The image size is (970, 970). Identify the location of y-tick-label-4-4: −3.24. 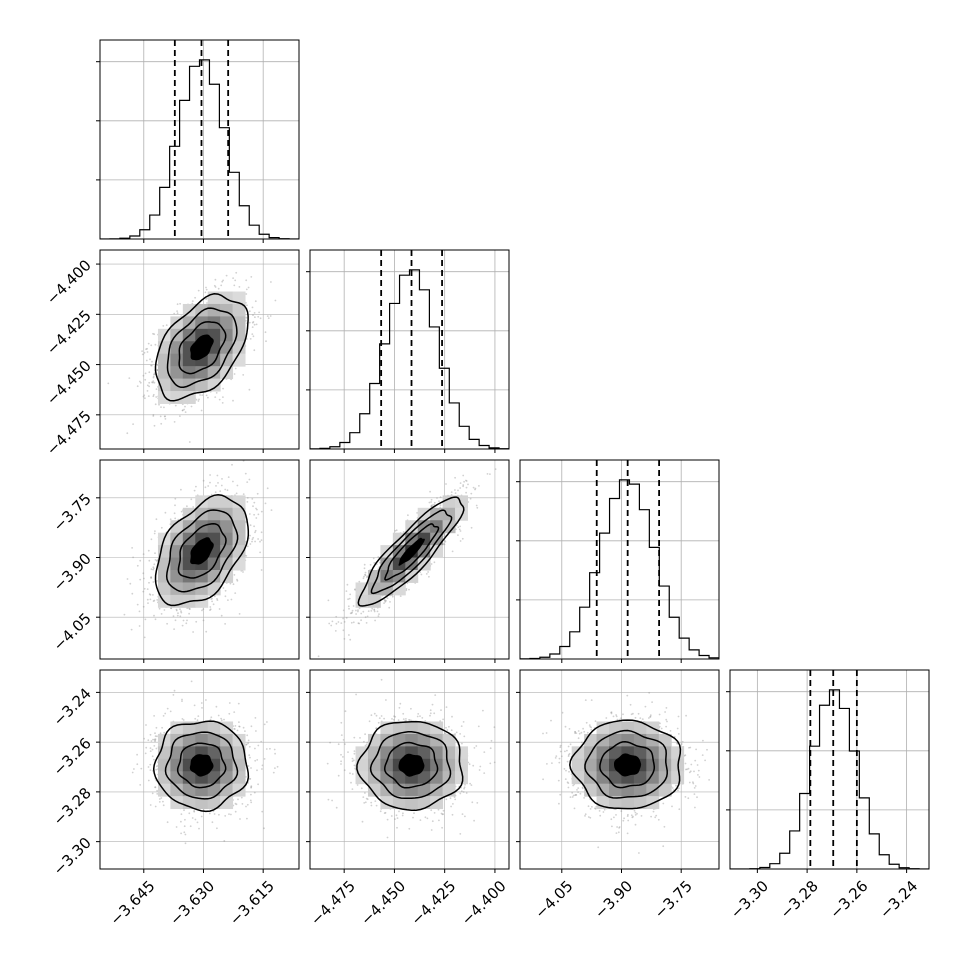
(72, 706).